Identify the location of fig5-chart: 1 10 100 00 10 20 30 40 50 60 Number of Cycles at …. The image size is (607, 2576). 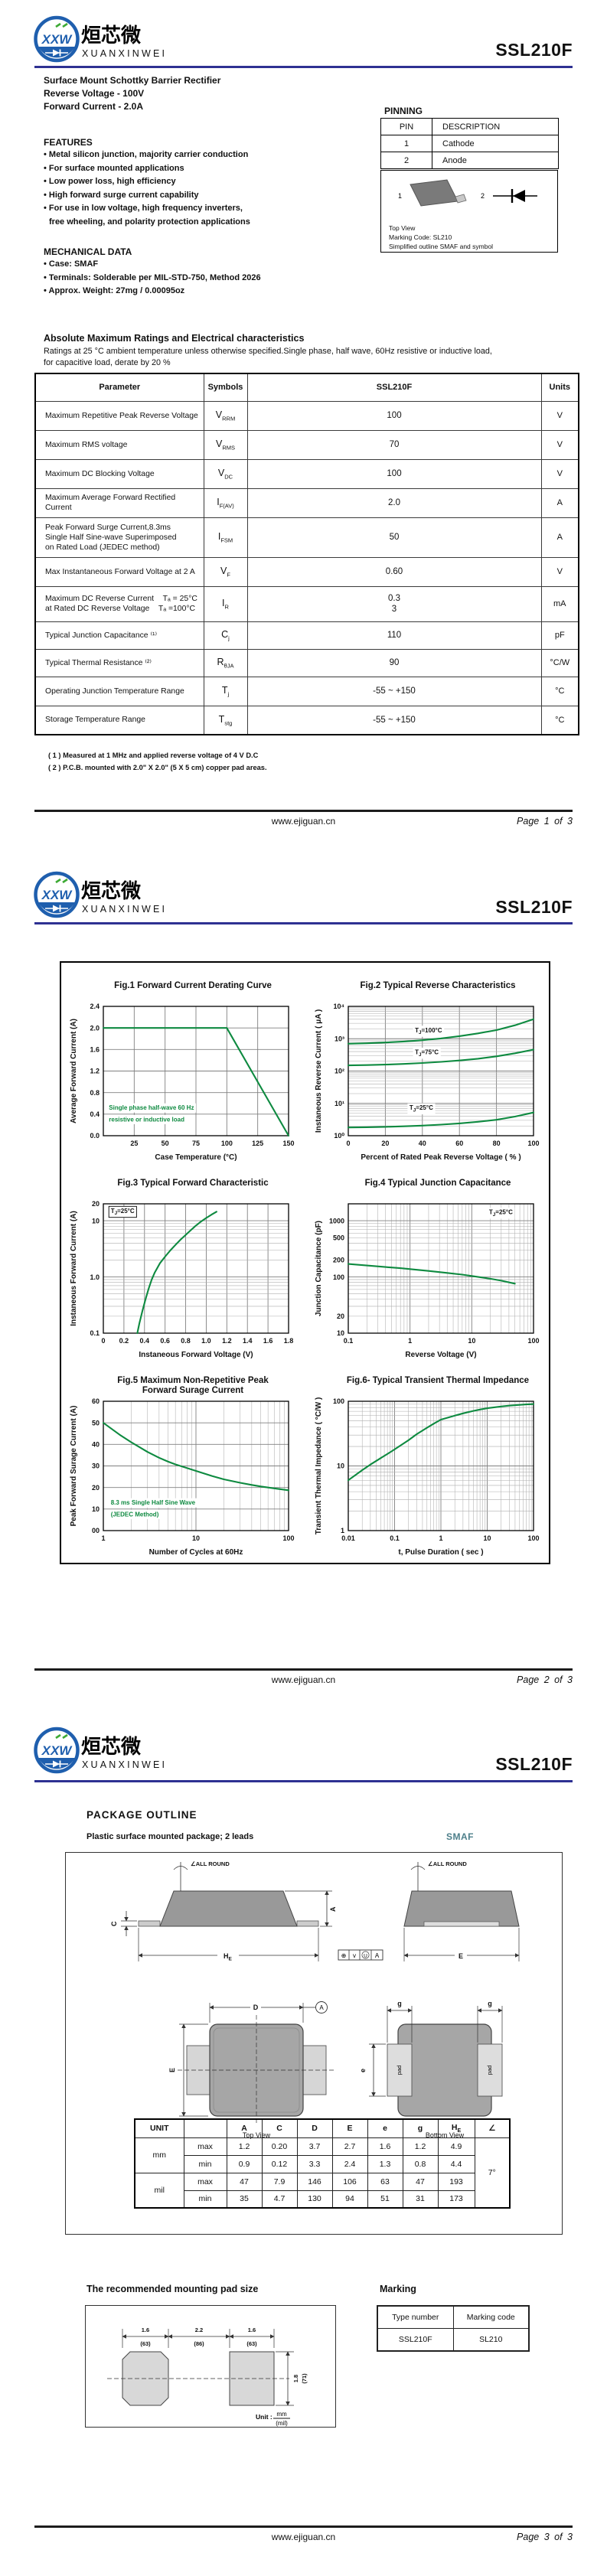
(183, 1477).